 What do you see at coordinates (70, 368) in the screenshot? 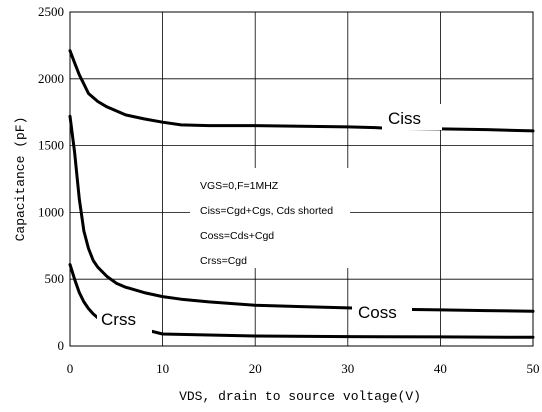
I see `x-tick-label: 0` at bounding box center [70, 368].